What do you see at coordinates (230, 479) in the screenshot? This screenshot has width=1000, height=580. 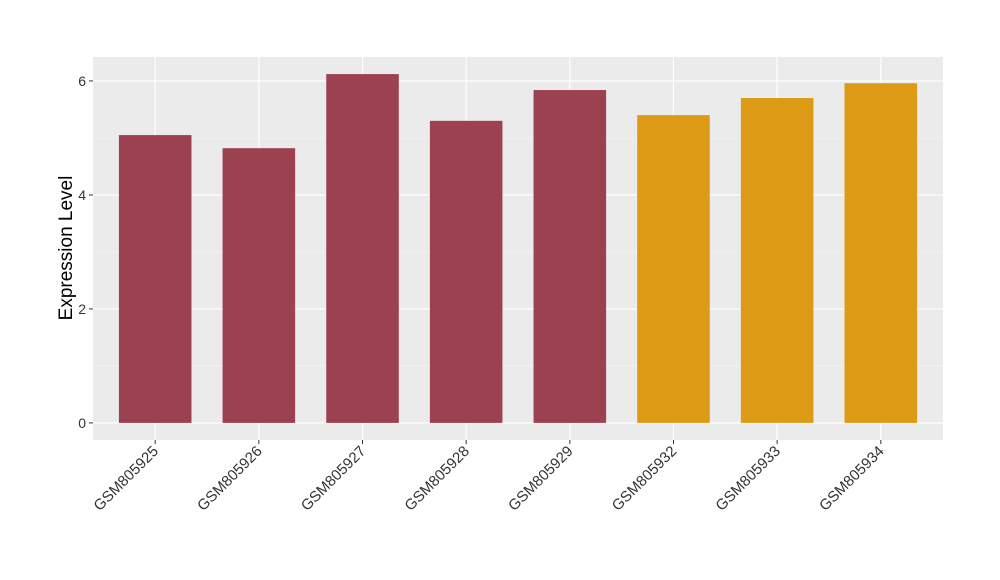 I see `x-tick-label: GSM805926` at bounding box center [230, 479].